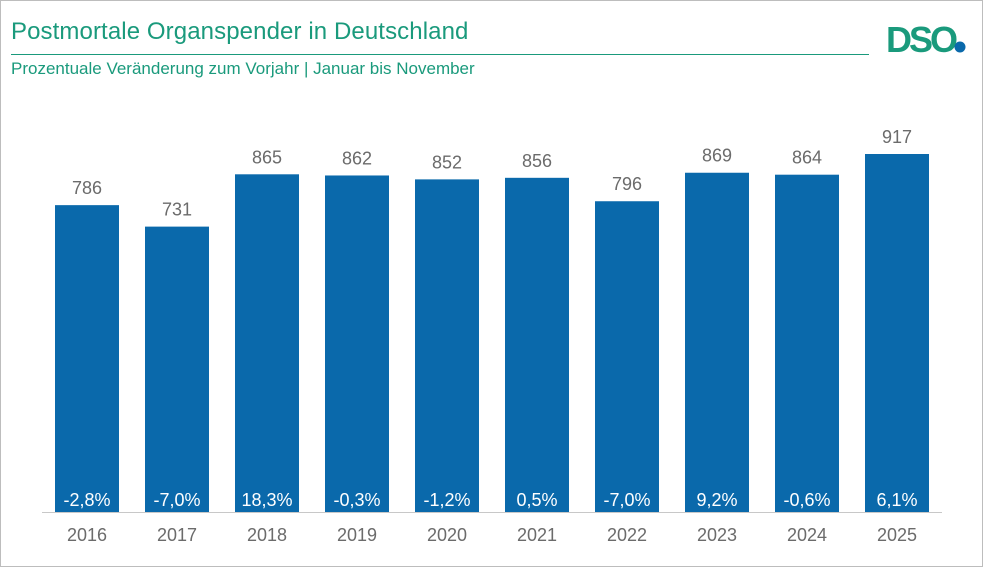  Describe the element at coordinates (536, 500) in the screenshot. I see `bar-change-label: 0,5%` at that location.